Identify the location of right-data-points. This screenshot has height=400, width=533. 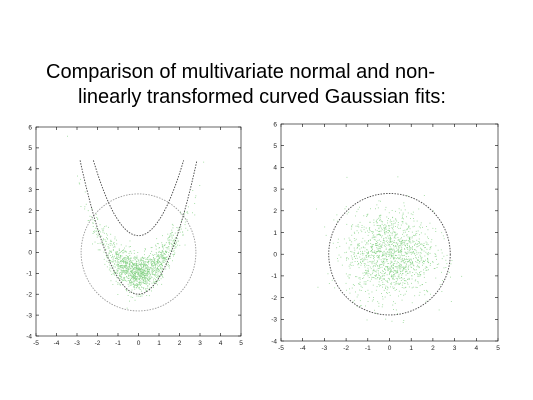
(389, 249).